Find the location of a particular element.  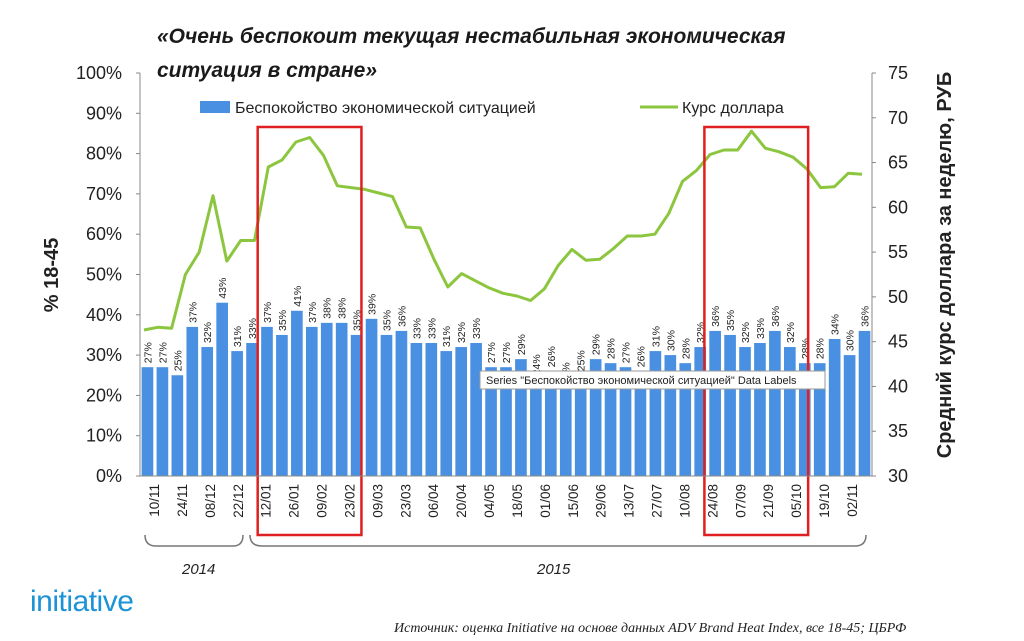

year-brace-2015: 2015 is located at coordinates (558, 556).